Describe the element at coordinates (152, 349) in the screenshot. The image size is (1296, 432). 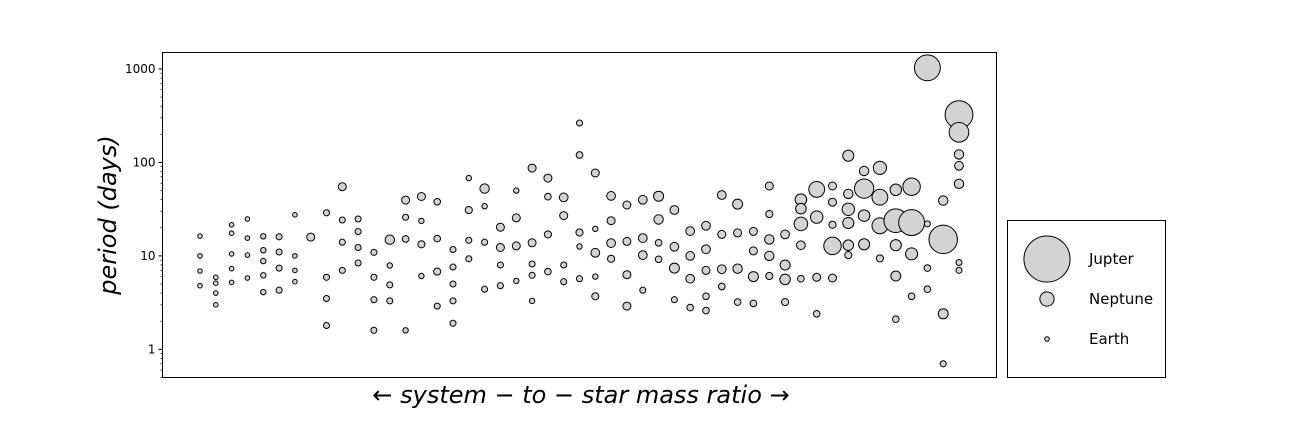
I see `y-tick-label: 1` at that location.